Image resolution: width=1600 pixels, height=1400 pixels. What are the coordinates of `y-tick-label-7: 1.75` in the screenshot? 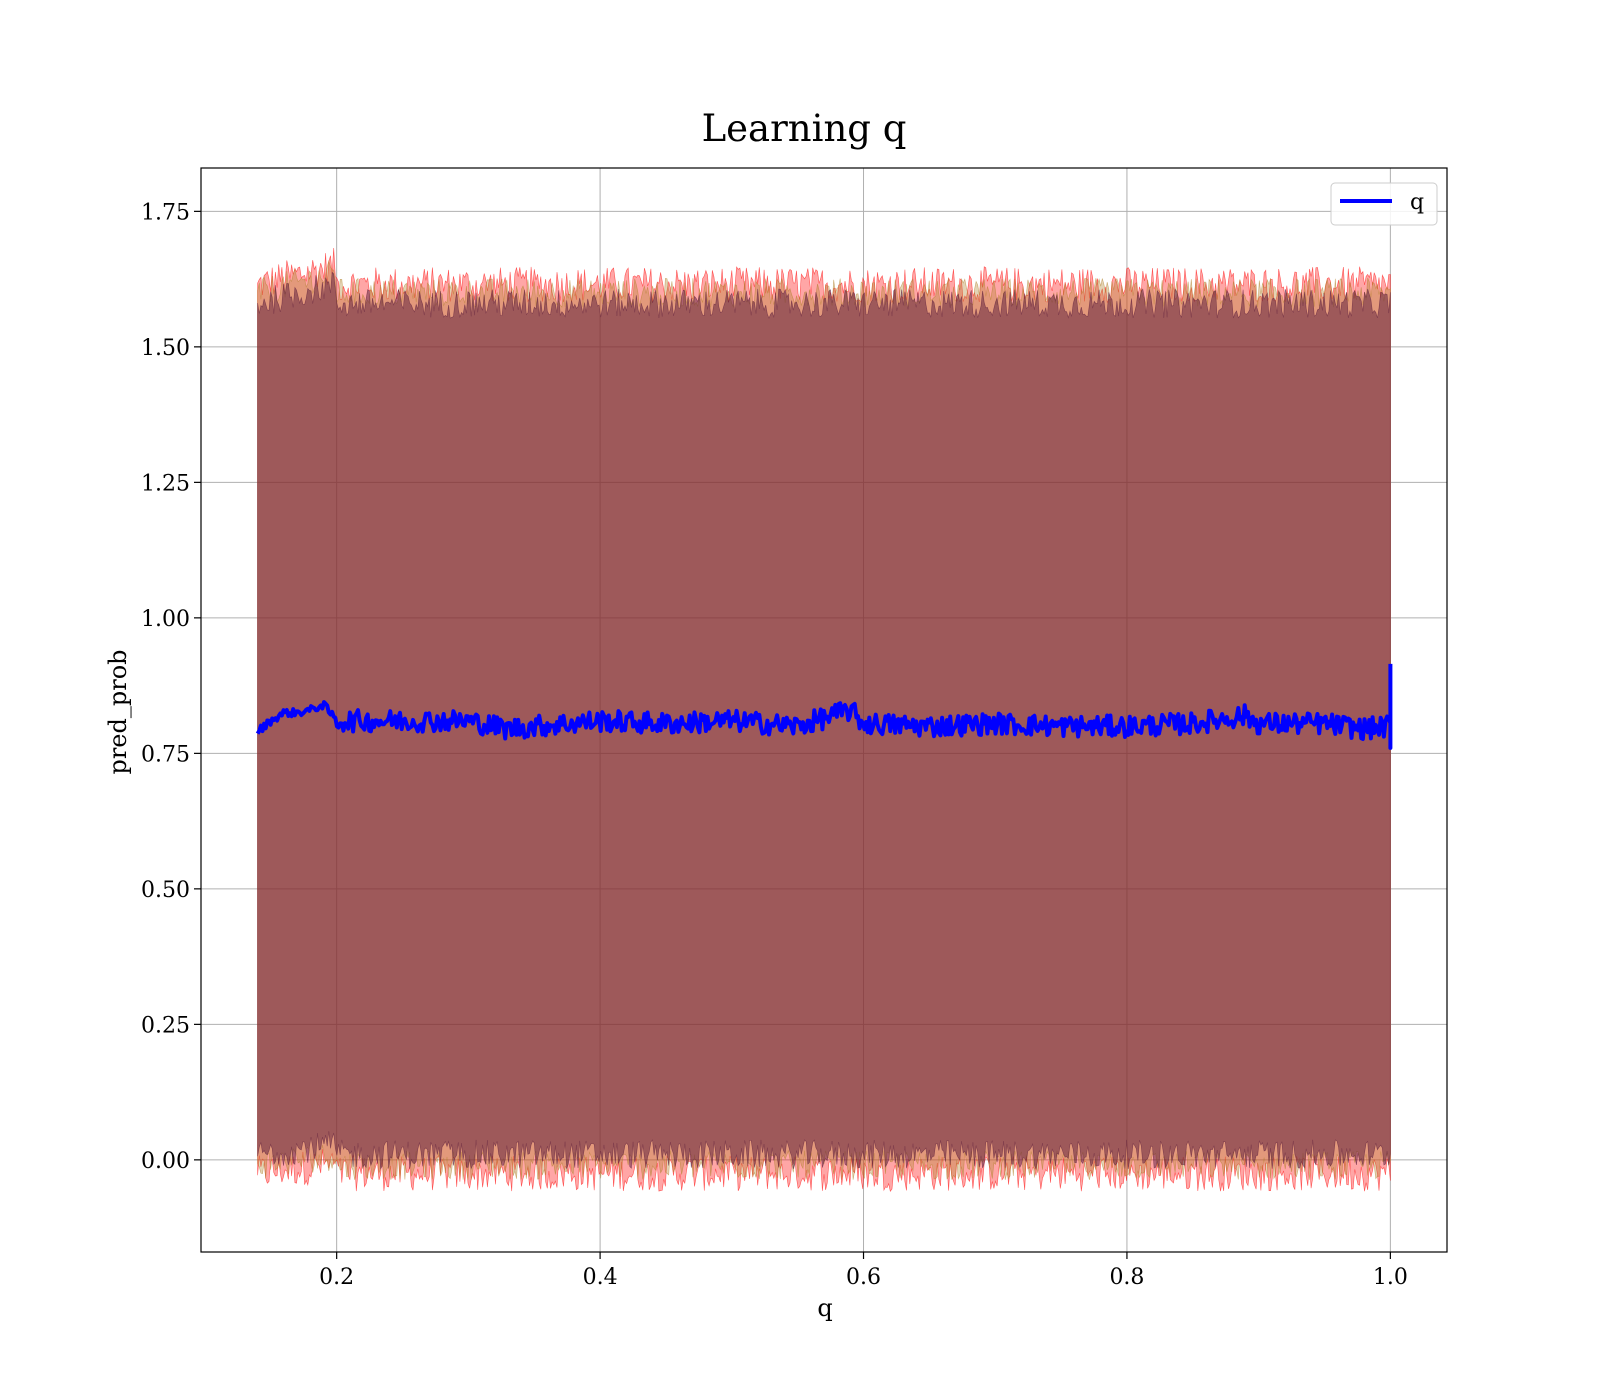 It's located at (165, 212).